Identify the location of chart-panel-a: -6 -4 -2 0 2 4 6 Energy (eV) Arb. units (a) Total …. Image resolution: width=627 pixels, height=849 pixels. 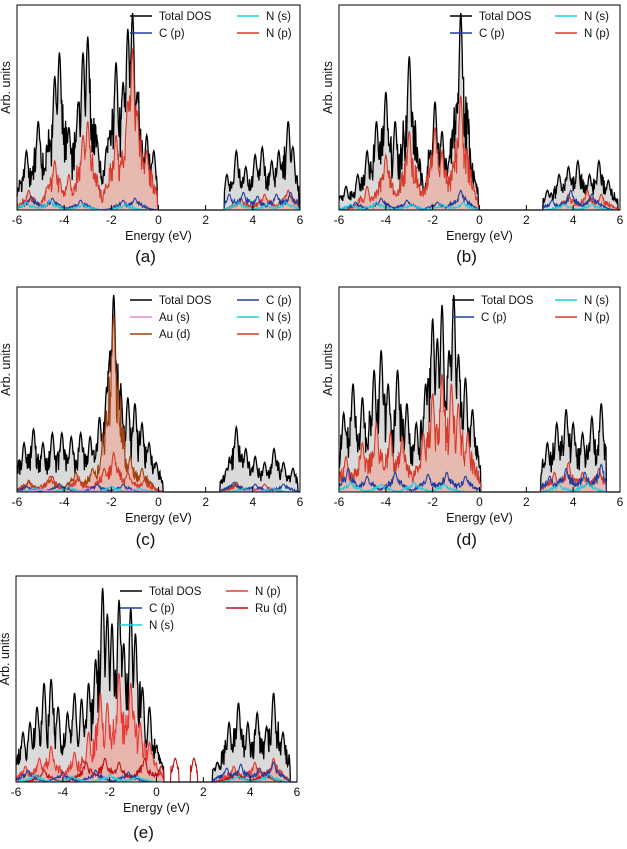
(152, 135).